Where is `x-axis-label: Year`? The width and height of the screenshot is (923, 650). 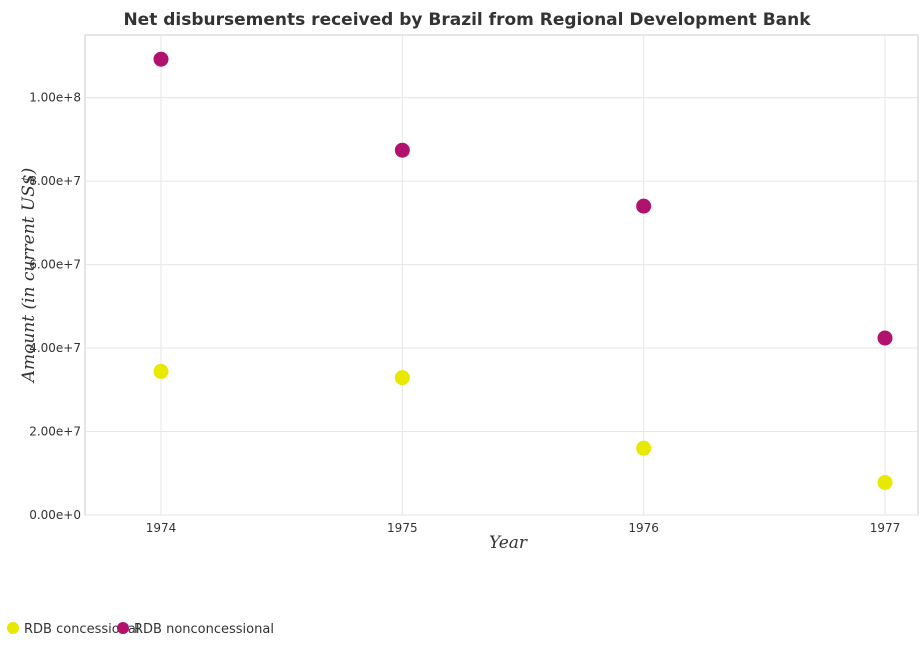 x-axis-label: Year is located at coordinates (508, 543).